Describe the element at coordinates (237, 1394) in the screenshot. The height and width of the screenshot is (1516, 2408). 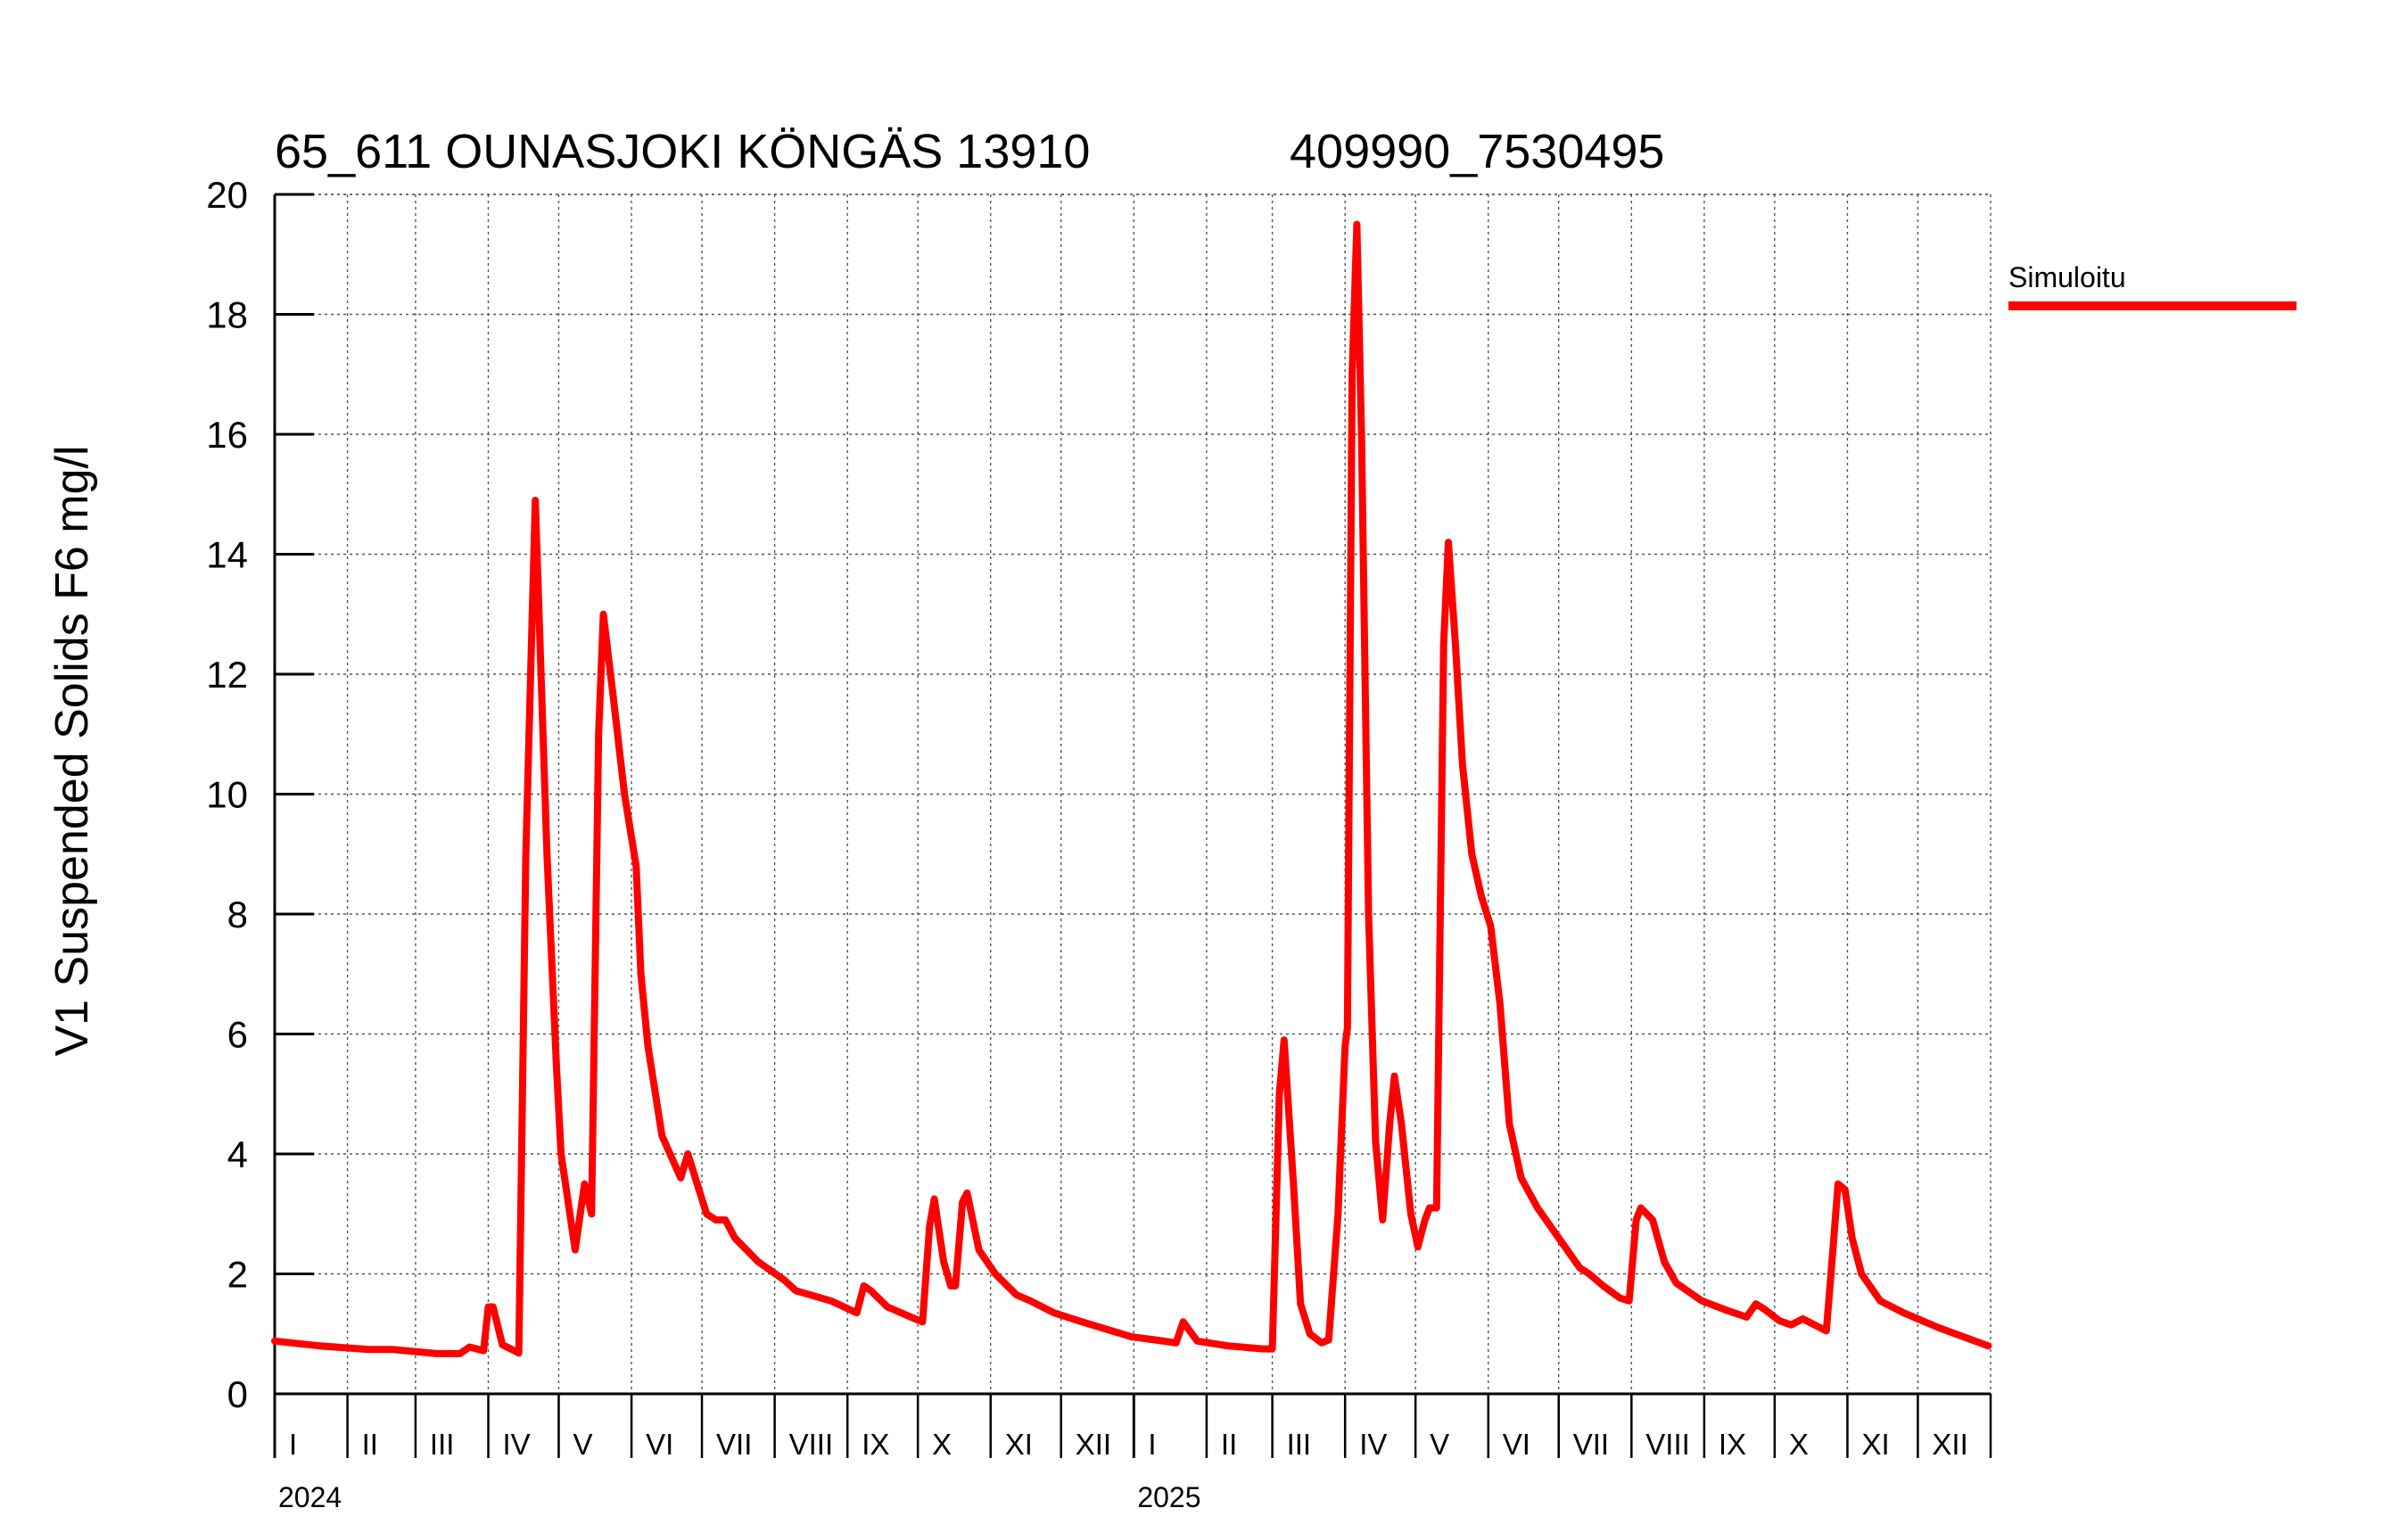
I see `y-tick-label-0: 0` at that location.